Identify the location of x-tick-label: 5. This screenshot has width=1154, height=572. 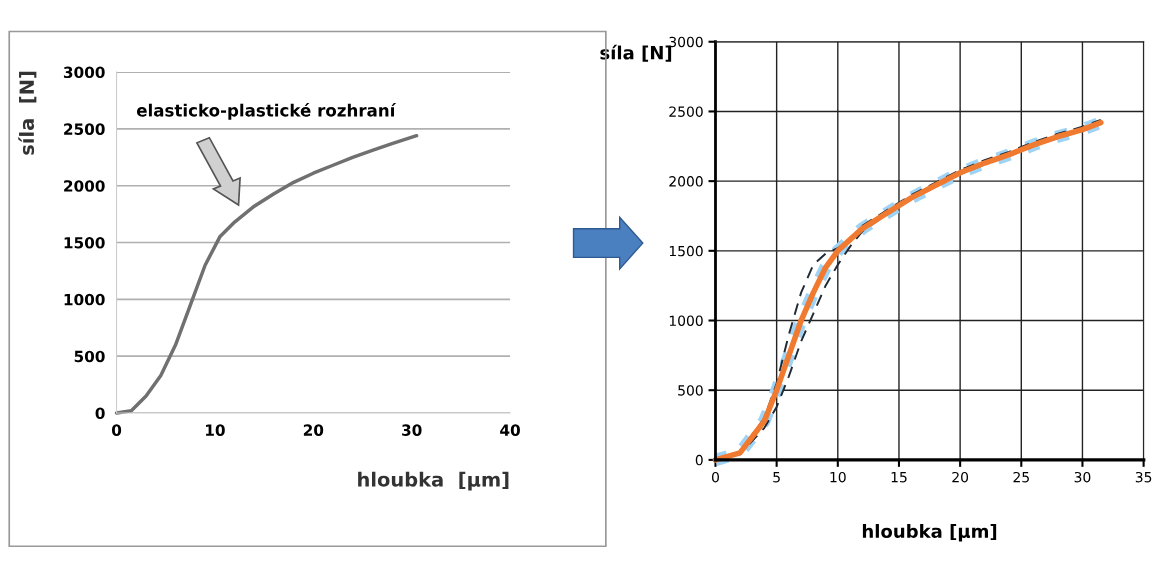
(776, 477).